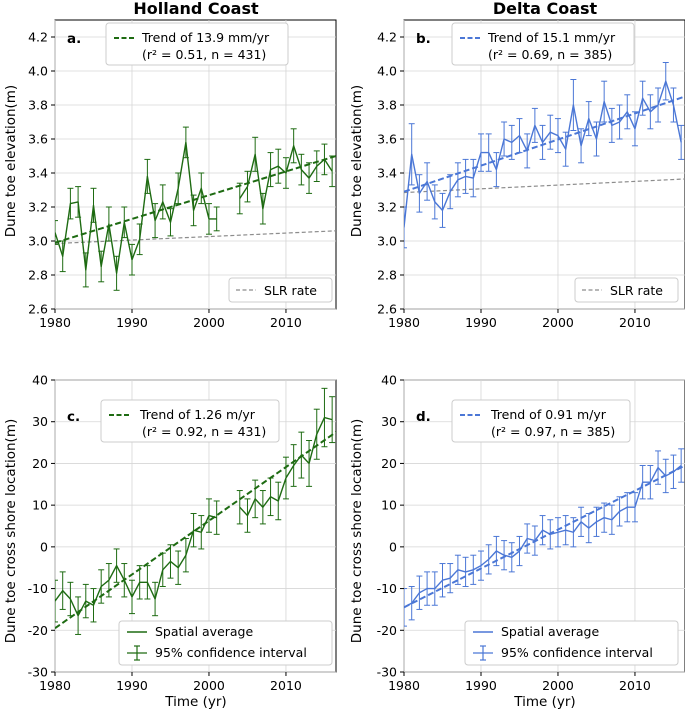  What do you see at coordinates (545, 9) in the screenshot?
I see `column-title-delta: Delta Coast` at bounding box center [545, 9].